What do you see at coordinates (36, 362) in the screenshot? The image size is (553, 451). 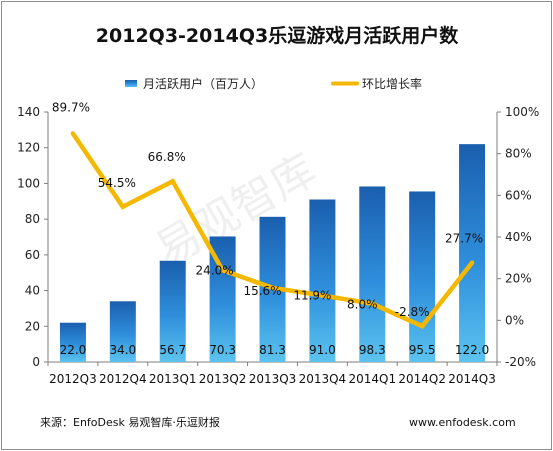 I see `left-tick-label: 0` at bounding box center [36, 362].